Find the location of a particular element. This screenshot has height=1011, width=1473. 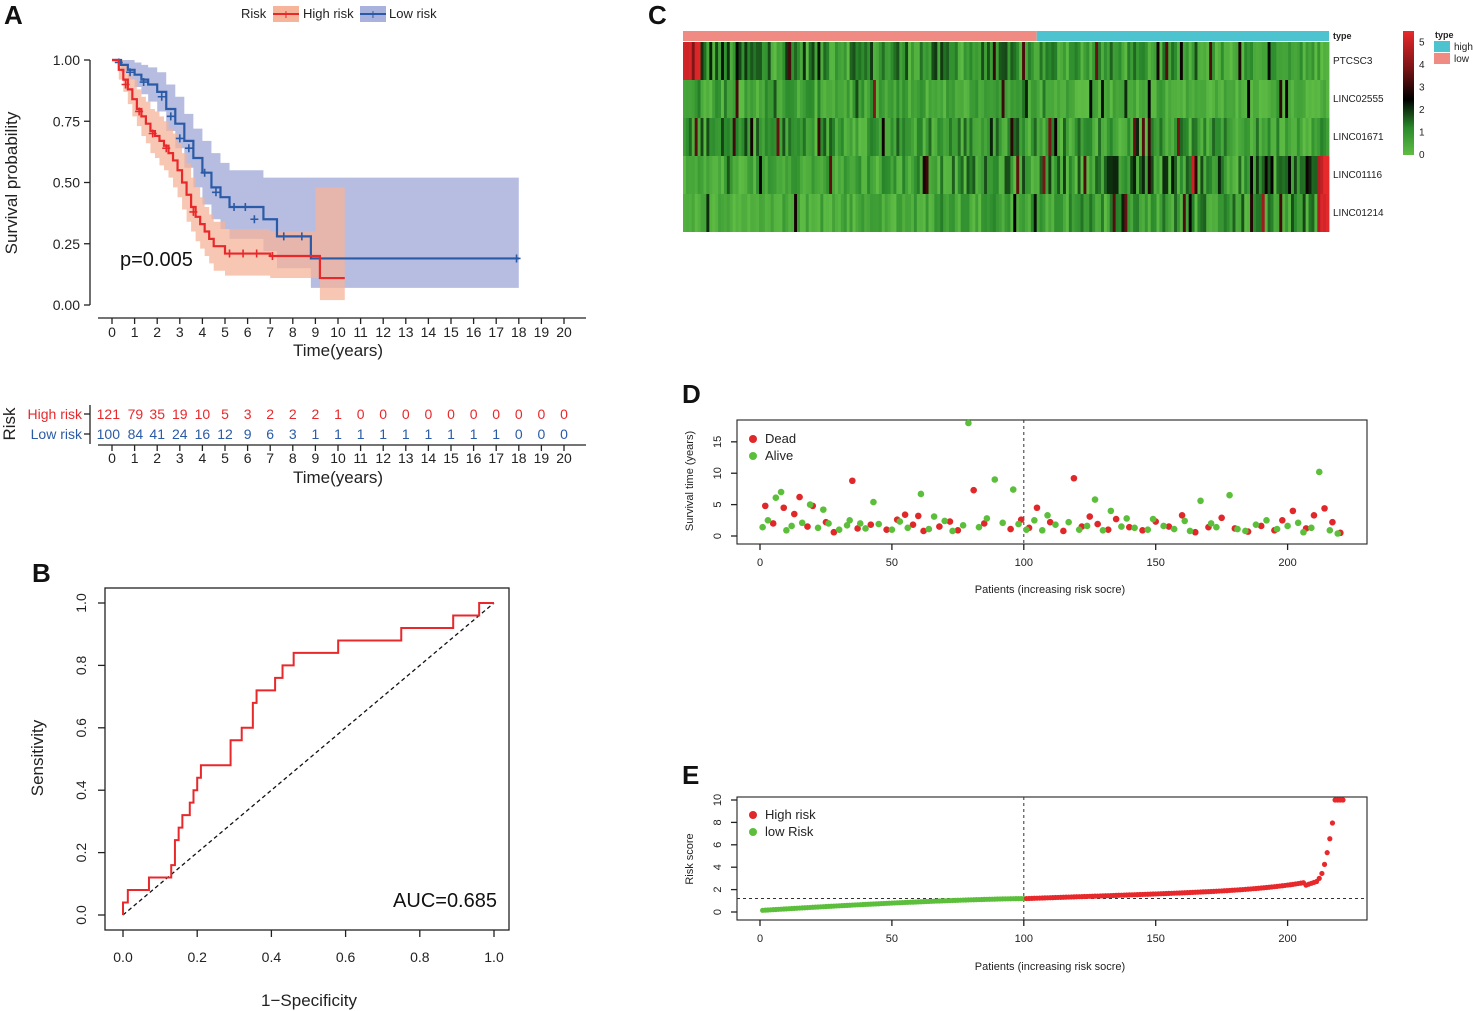

km-x-tick-label: 0 is located at coordinates (112, 332).